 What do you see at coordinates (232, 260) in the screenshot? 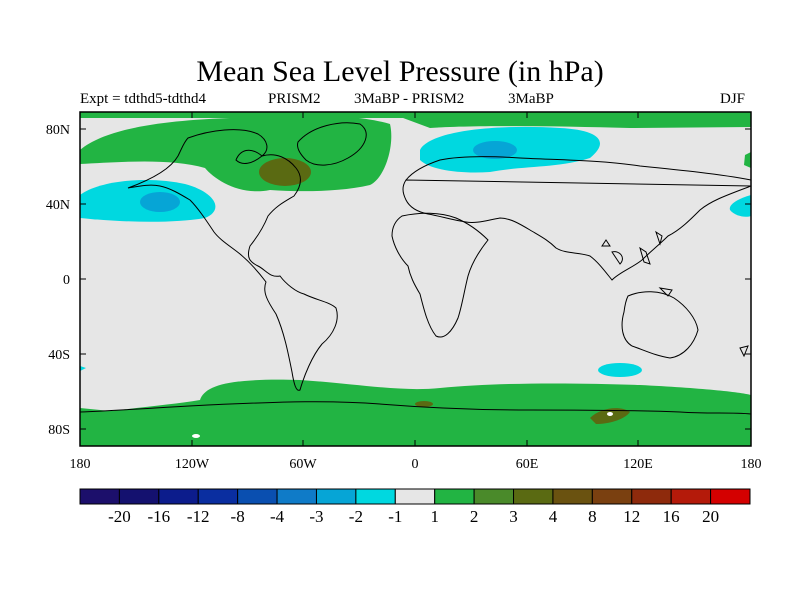
I see `americas-coast` at bounding box center [232, 260].